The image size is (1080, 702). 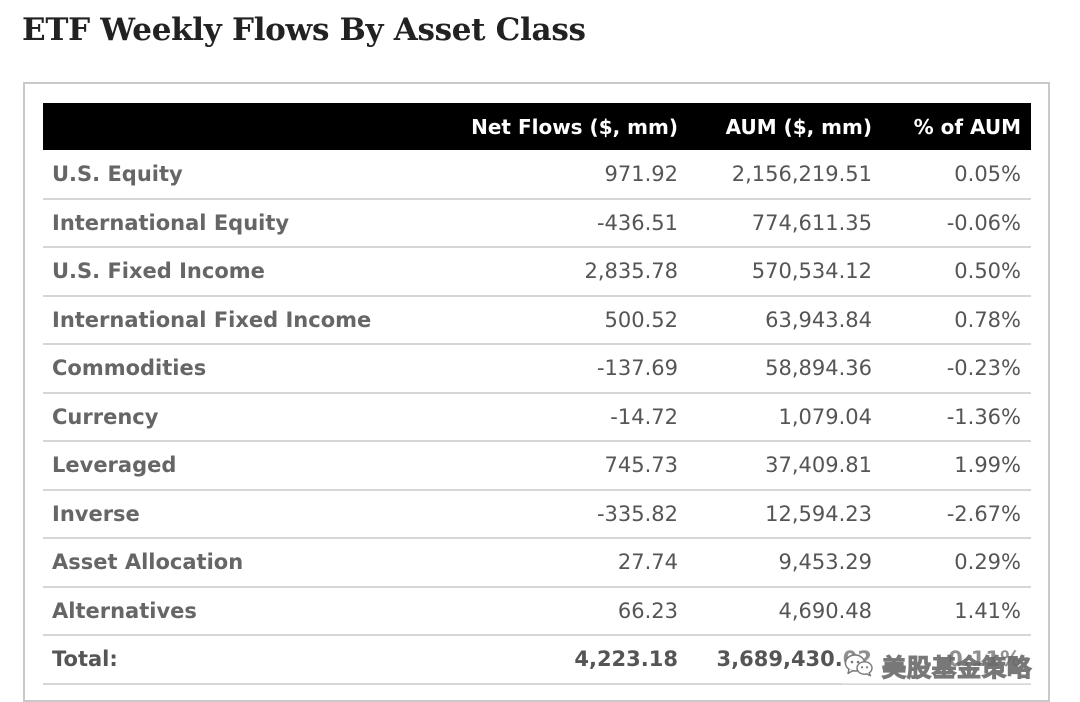 I want to click on aum-cell: 774,611.35, so click(x=785, y=223).